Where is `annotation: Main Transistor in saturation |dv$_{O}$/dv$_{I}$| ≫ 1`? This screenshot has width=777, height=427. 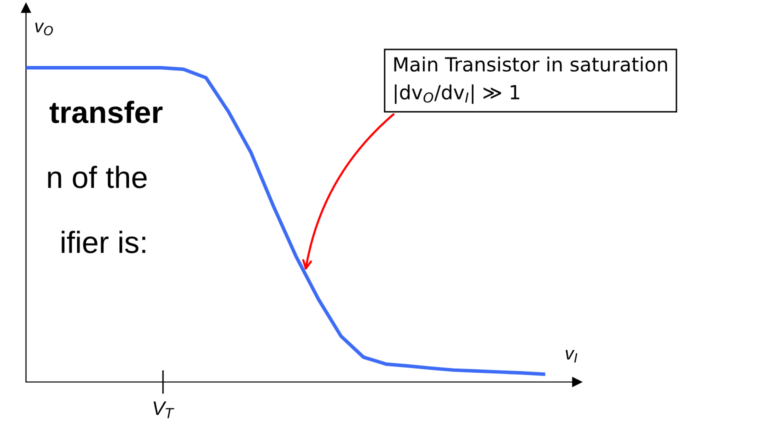 annotation: Main Transistor in saturation |dv$_{O}$/dv$_{I}$| ≫ 1 is located at coordinates (531, 80).